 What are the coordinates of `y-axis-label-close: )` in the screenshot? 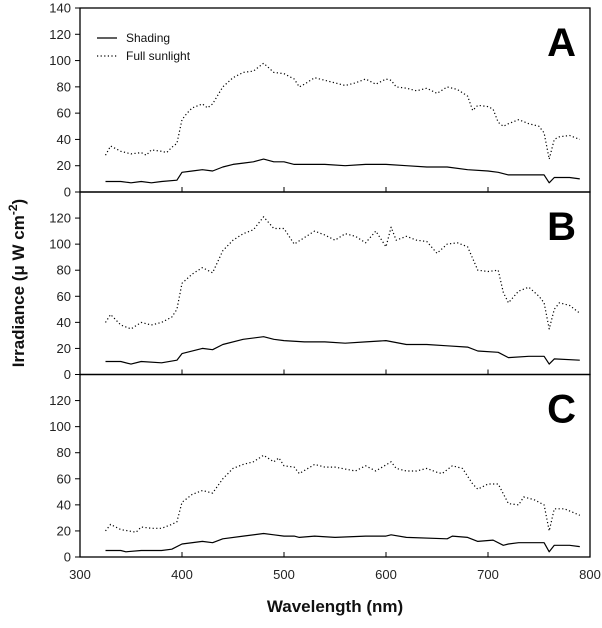 It's located at (18, 202).